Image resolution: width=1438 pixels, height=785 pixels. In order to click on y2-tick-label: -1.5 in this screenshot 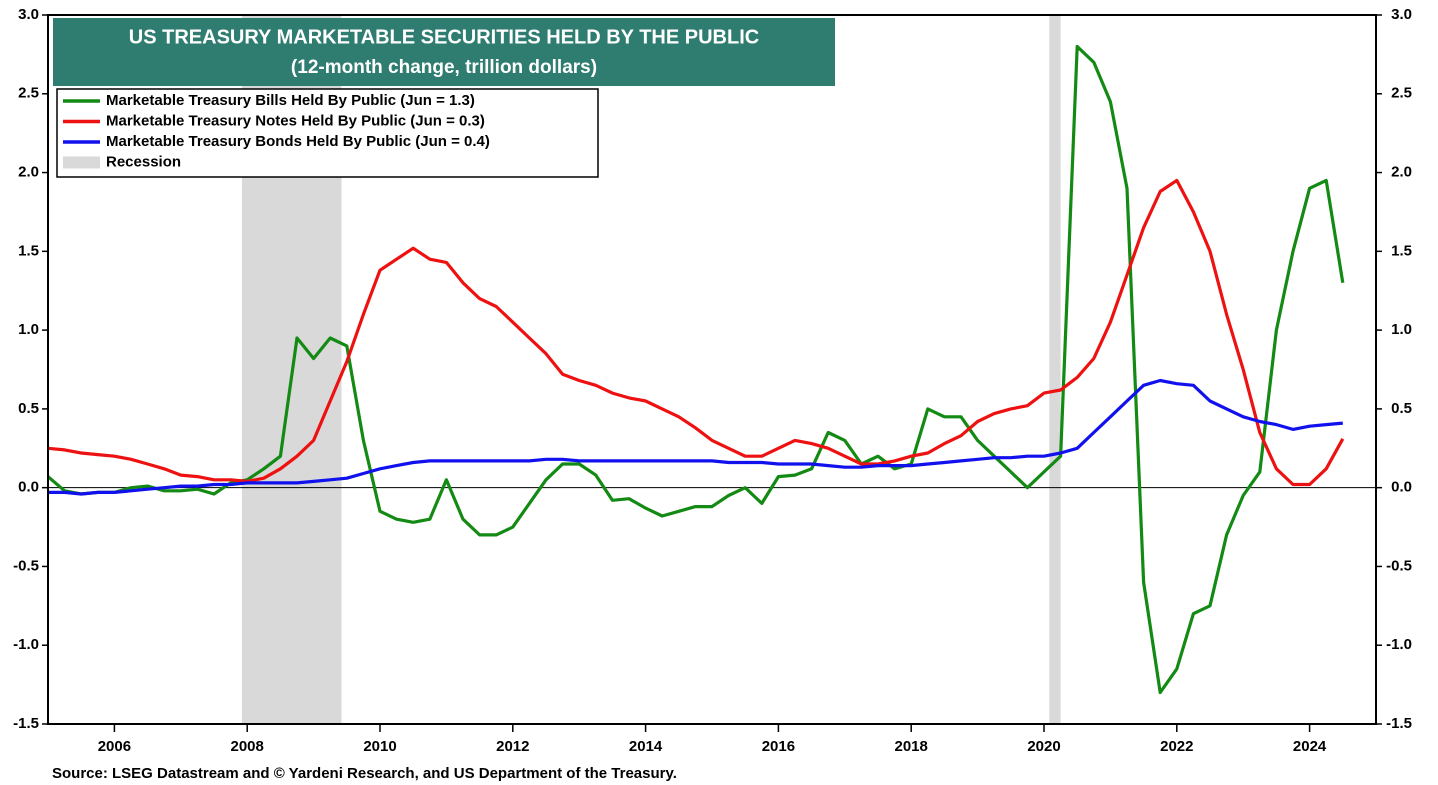, I will do `click(1399, 723)`.